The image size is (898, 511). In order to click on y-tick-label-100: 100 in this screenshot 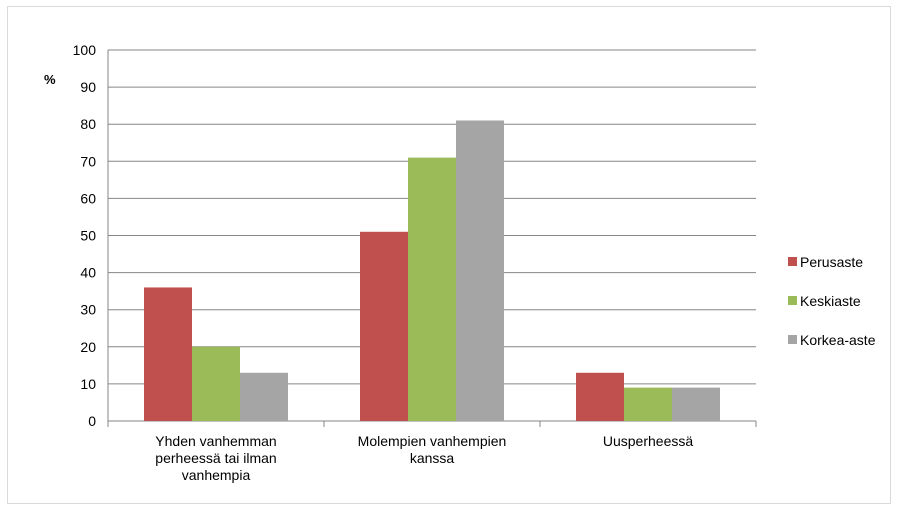, I will do `click(85, 50)`.